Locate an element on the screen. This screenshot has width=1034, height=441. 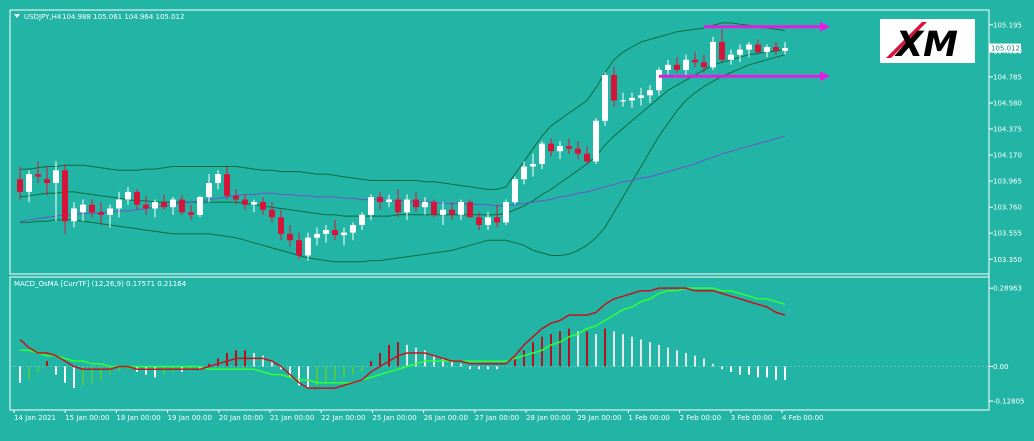
price-tick-label: 103.760 is located at coordinates (1007, 208).